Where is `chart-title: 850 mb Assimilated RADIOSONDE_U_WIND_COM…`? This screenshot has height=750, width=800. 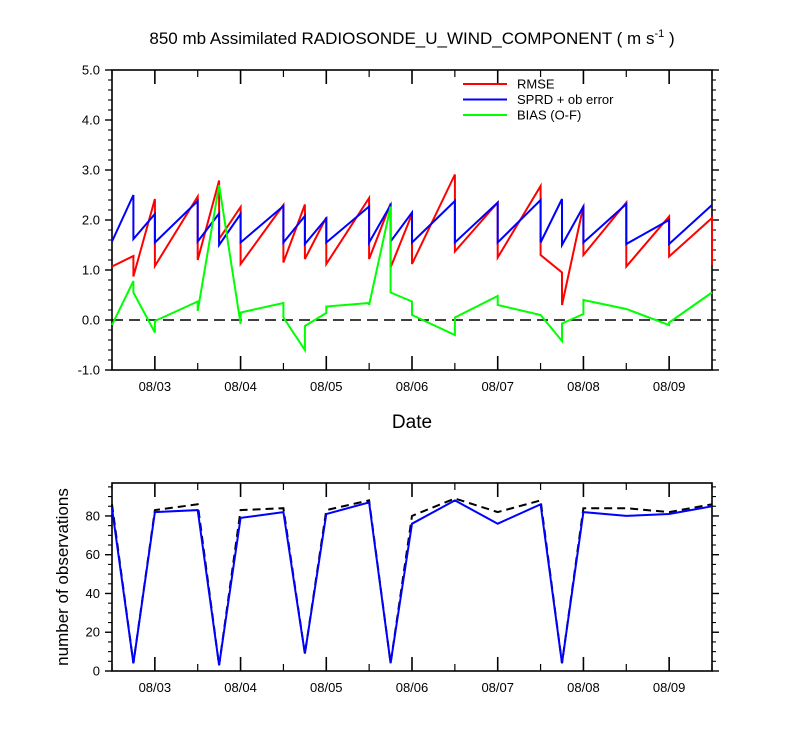
chart-title: 850 mb Assimilated RADIOSONDE_U_WIND_COM… is located at coordinates (411, 38).